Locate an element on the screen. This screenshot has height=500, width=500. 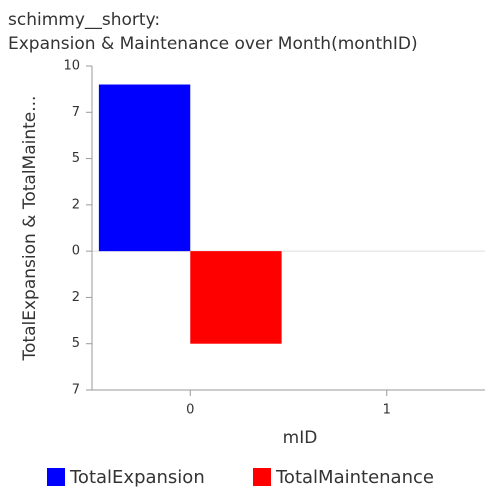
legend-label: TotalMaintenance is located at coordinates (354, 477).